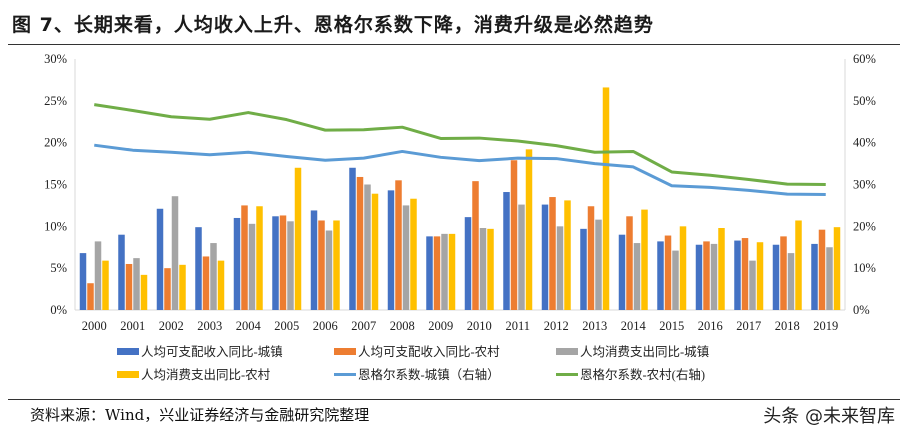 The height and width of the screenshot is (441, 907). I want to click on x-tick-label: 2016, so click(710, 326).